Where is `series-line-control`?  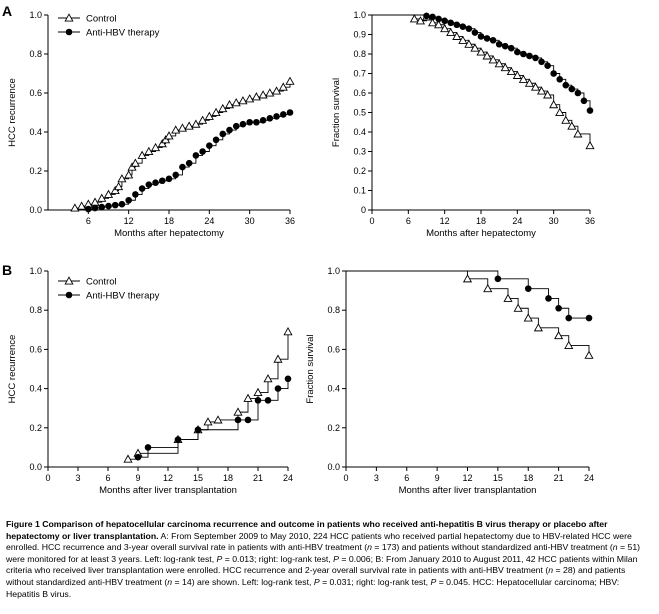
series-line-control is located at coordinates (208, 395).